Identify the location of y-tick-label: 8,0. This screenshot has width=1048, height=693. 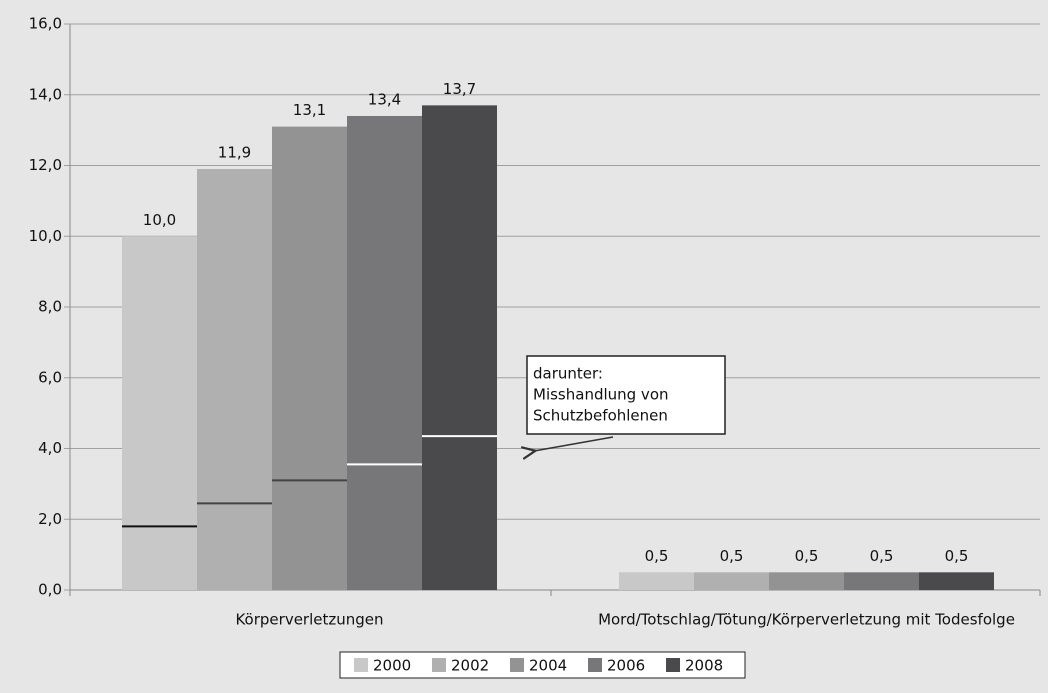
(50, 307).